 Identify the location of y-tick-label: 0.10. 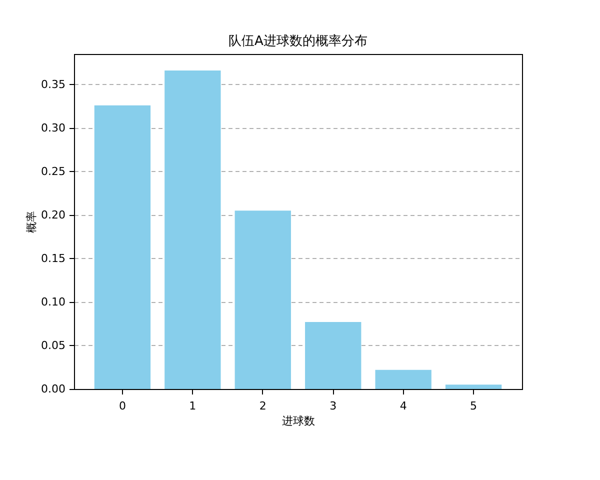
(53, 301).